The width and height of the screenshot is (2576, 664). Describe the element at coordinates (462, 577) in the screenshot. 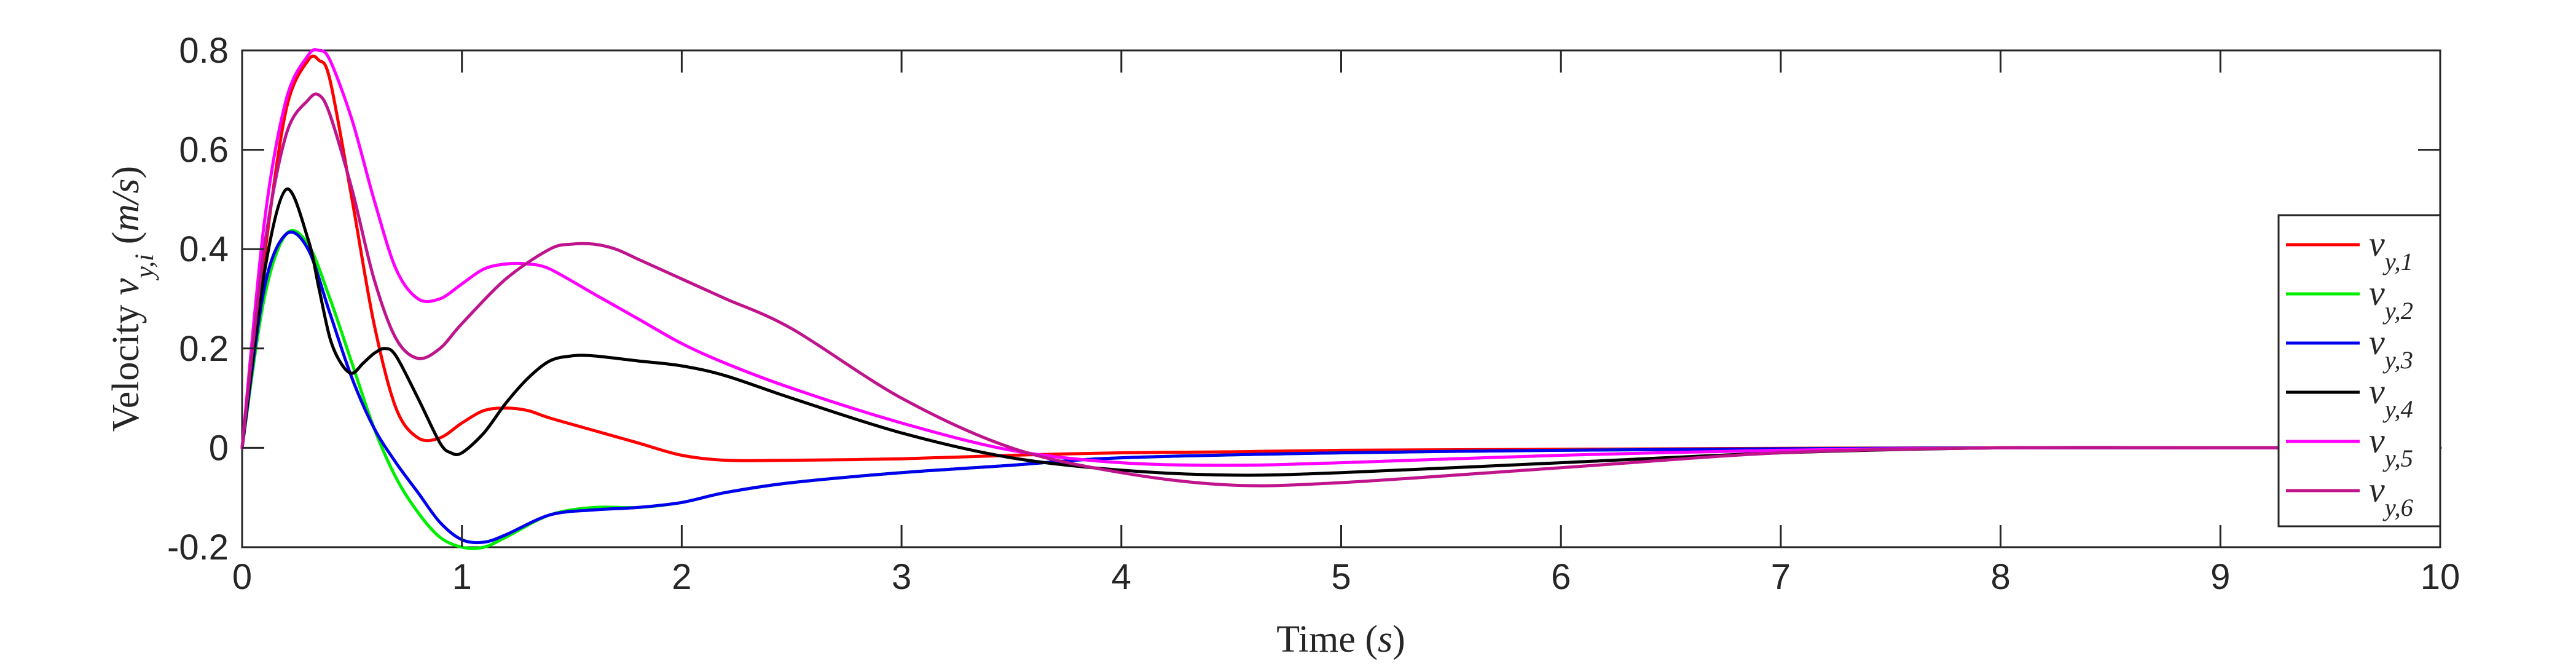

I see `x-tick-label: 1` at that location.